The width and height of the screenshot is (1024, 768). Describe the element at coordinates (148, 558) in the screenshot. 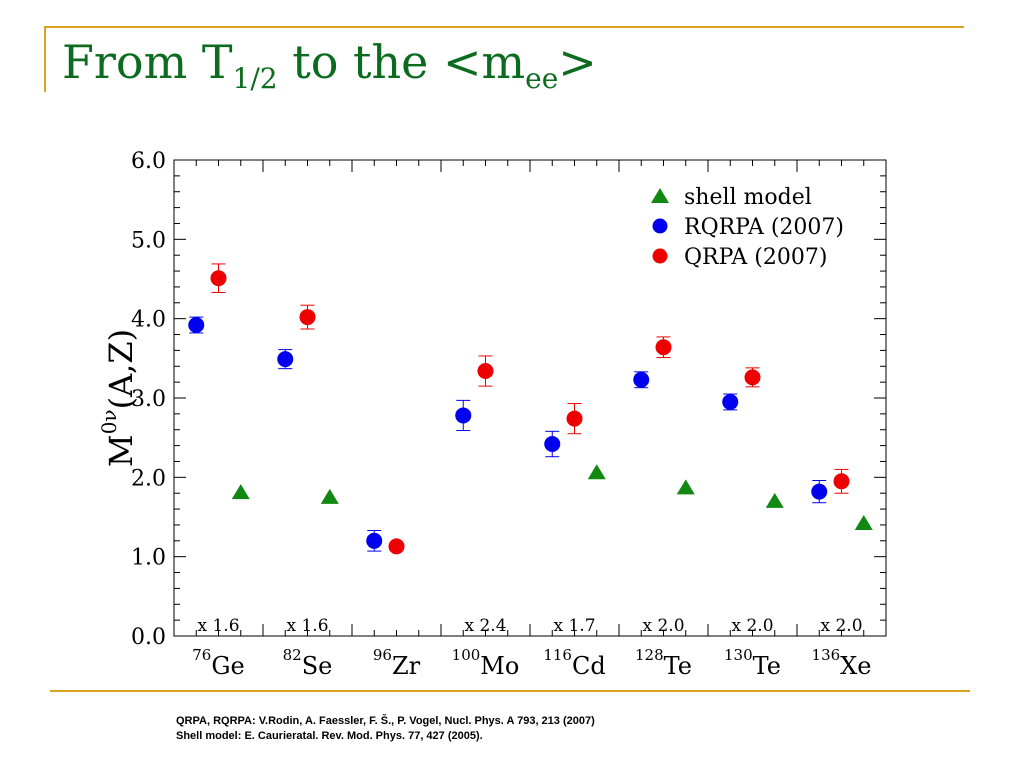

I see `y-tick-label: 1.0` at that location.